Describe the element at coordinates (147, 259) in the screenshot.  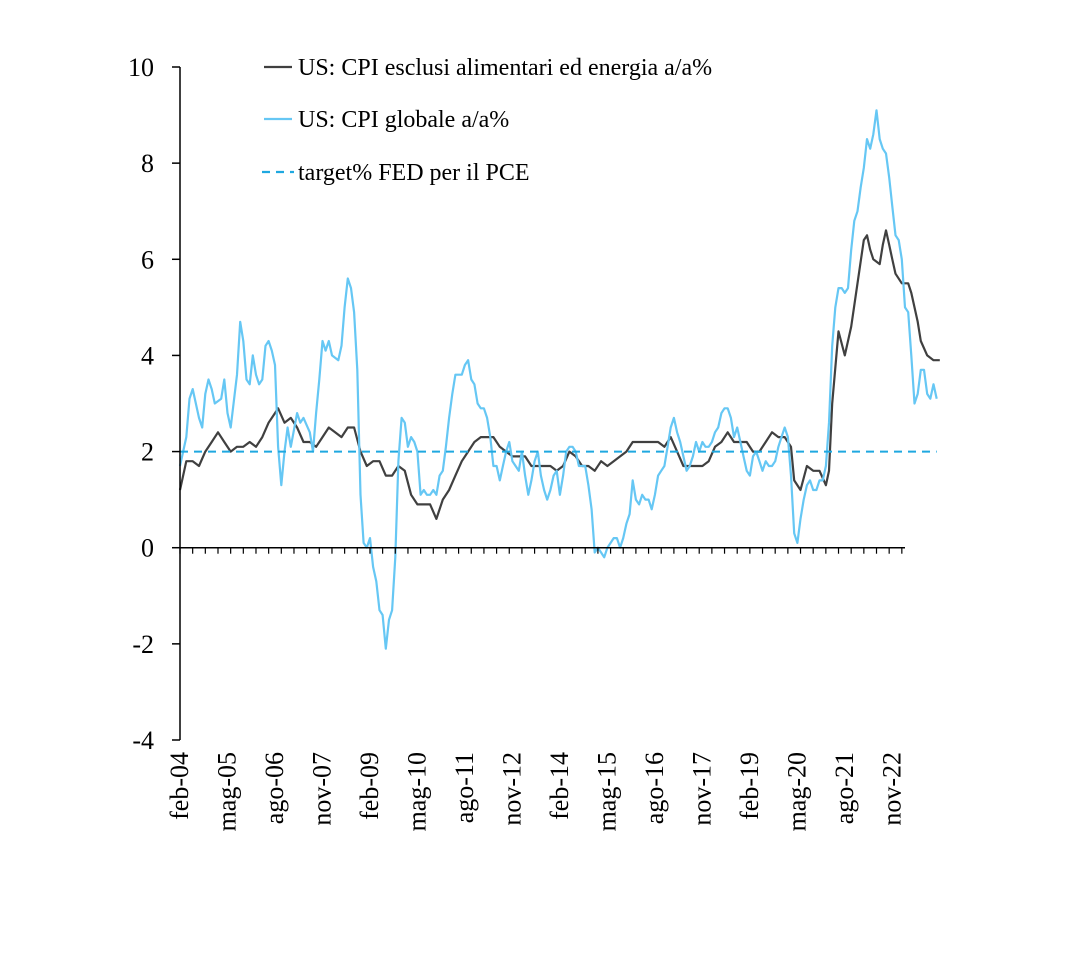
I see `y-tick-label: 6` at that location.